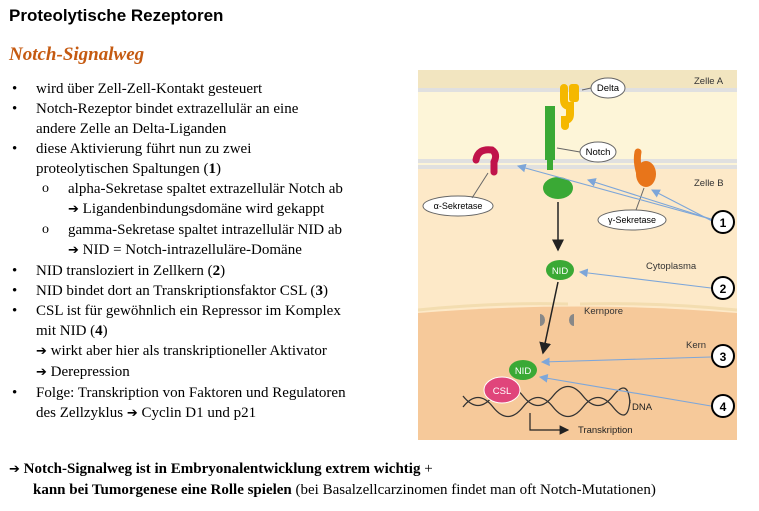 The width and height of the screenshot is (759, 511). Describe the element at coordinates (77, 54) in the screenshot. I see `section-subtitle: Notch-Signalweg` at that location.